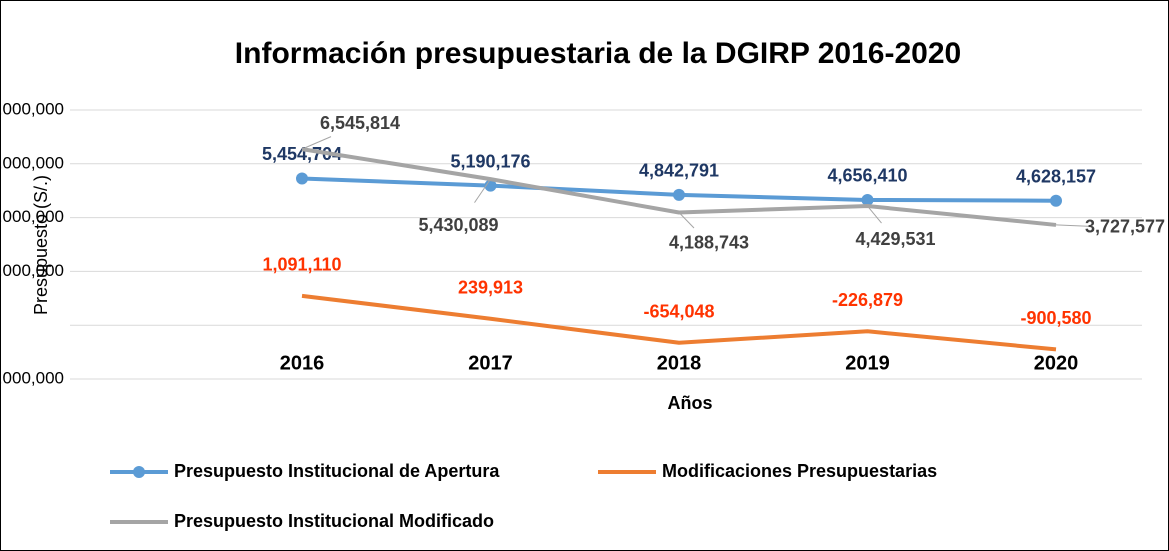  Describe the element at coordinates (867, 363) in the screenshot. I see `x-tick-label: 2019` at that location.